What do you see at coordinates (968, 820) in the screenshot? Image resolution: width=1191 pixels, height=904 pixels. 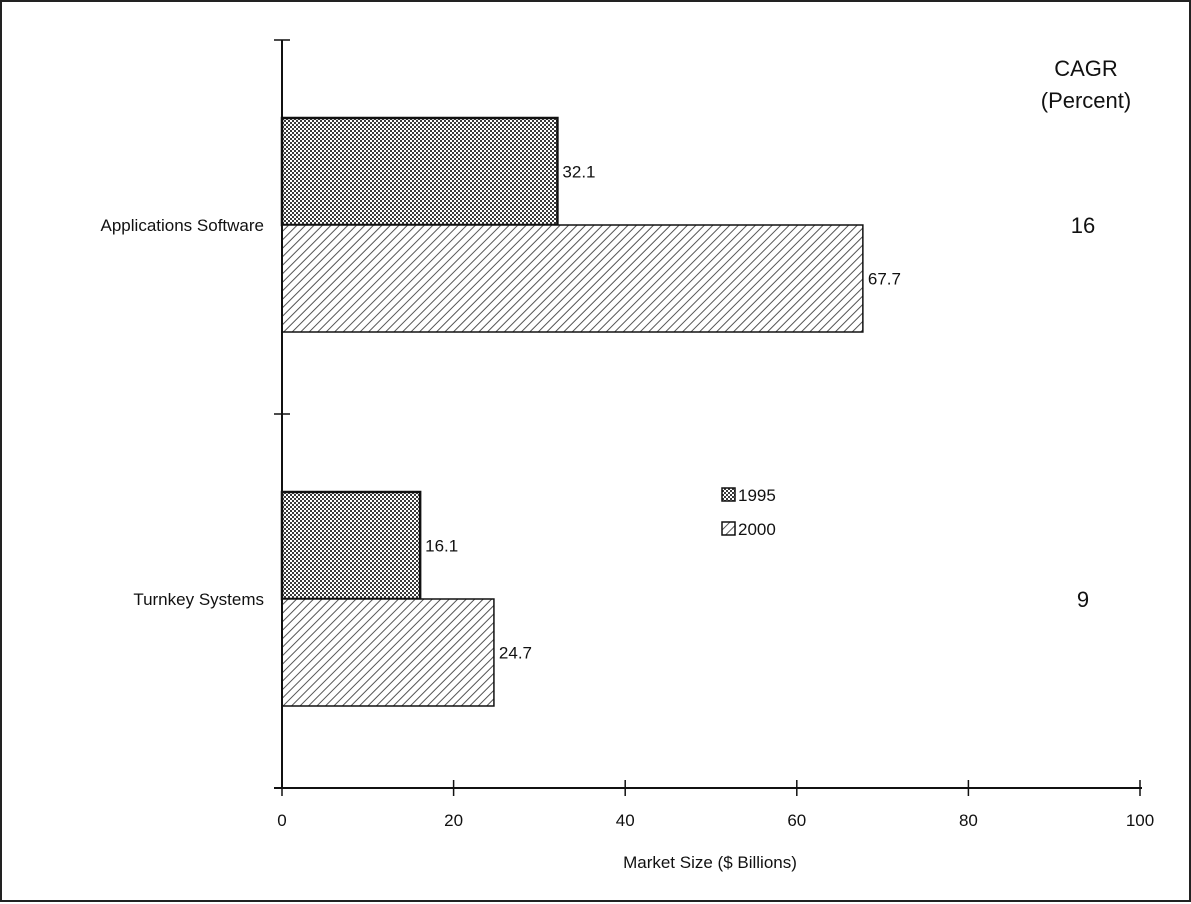 I see `x-tick-label-4: 80` at bounding box center [968, 820].